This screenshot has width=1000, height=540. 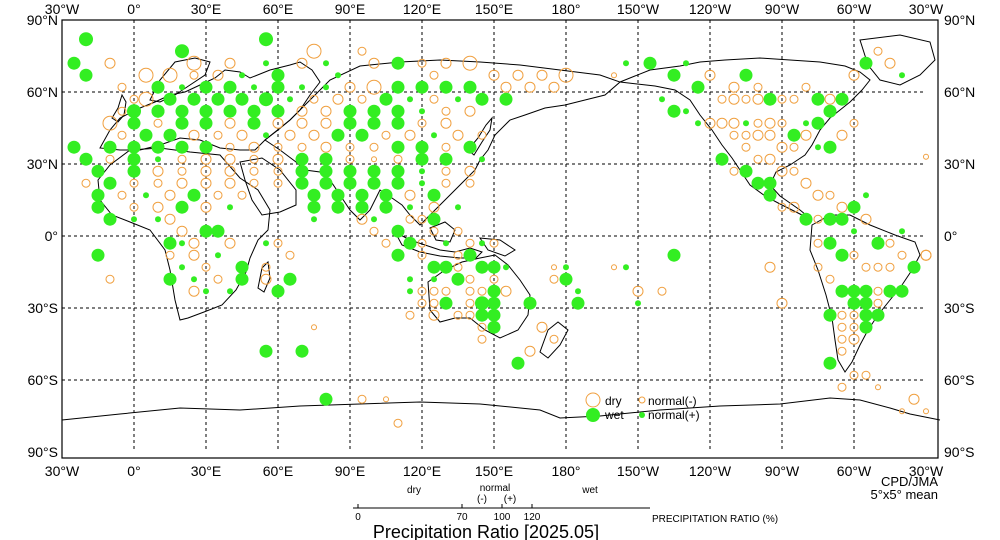 What do you see at coordinates (42, 452) in the screenshot?
I see `lat-label-left: 90°S` at bounding box center [42, 452].